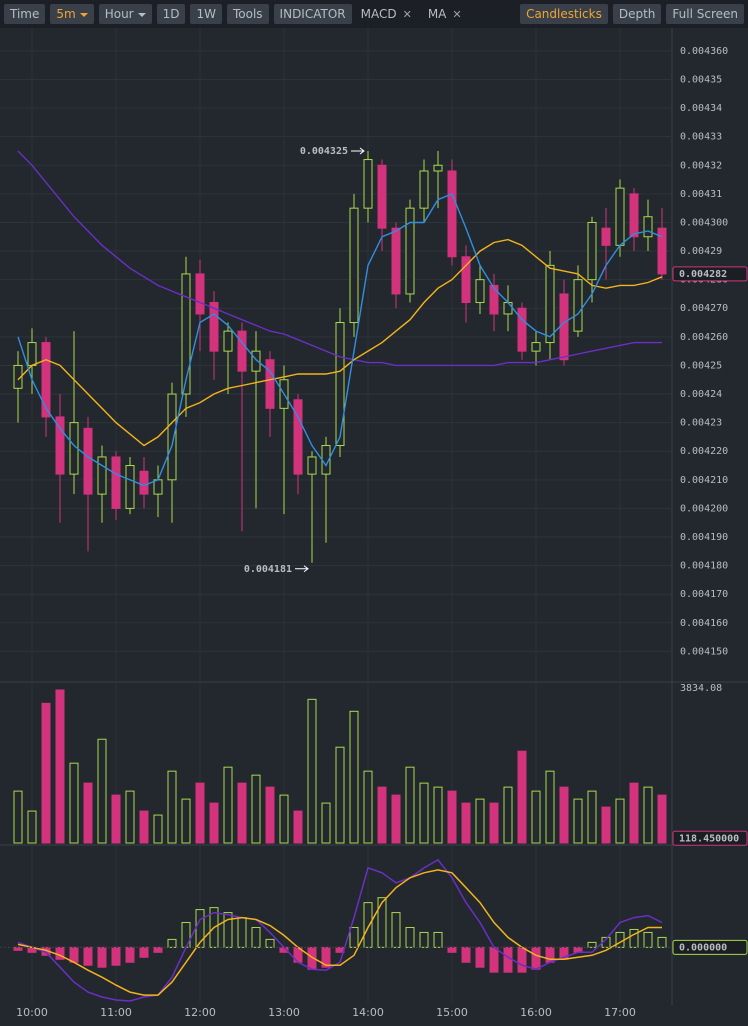 The image size is (748, 1026). Describe the element at coordinates (620, 1012) in the screenshot. I see `x-tick-label: 17:00` at that location.